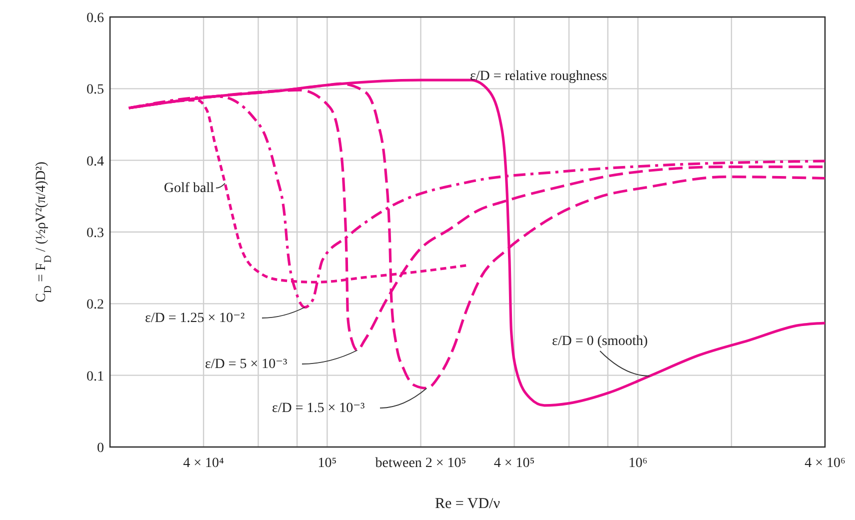  I want to click on annotation: ε/D = relative roughness, so click(539, 76).